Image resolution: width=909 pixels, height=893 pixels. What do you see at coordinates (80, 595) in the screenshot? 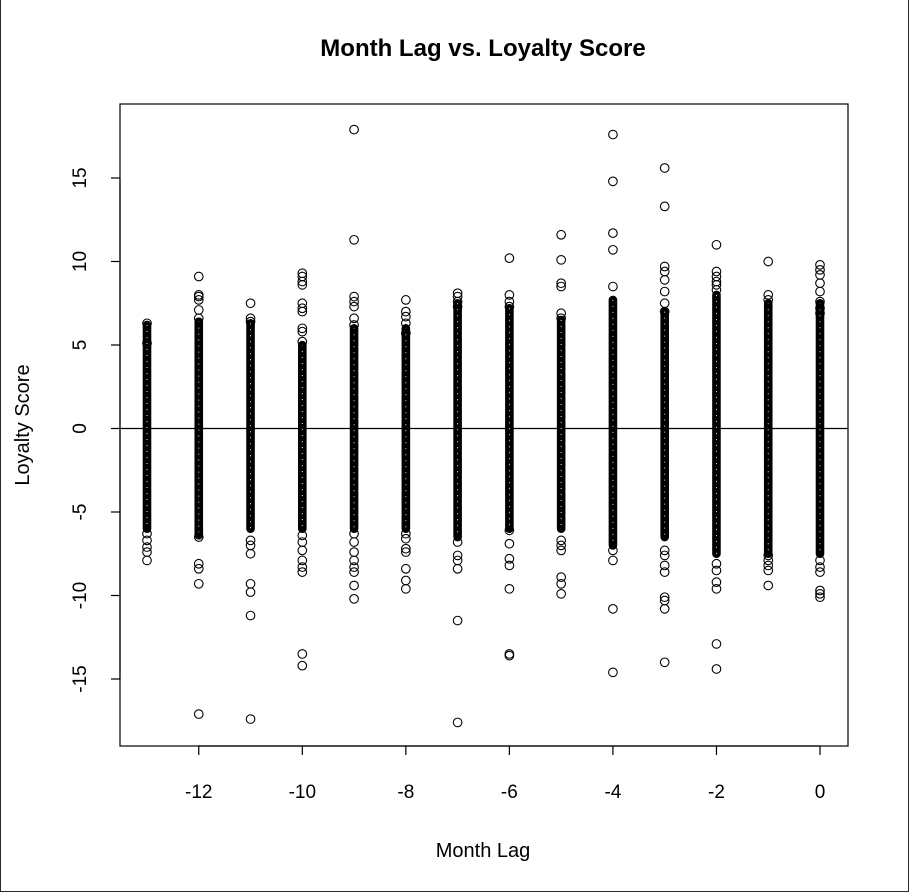
I see `y-tick-label: -10` at bounding box center [80, 595].